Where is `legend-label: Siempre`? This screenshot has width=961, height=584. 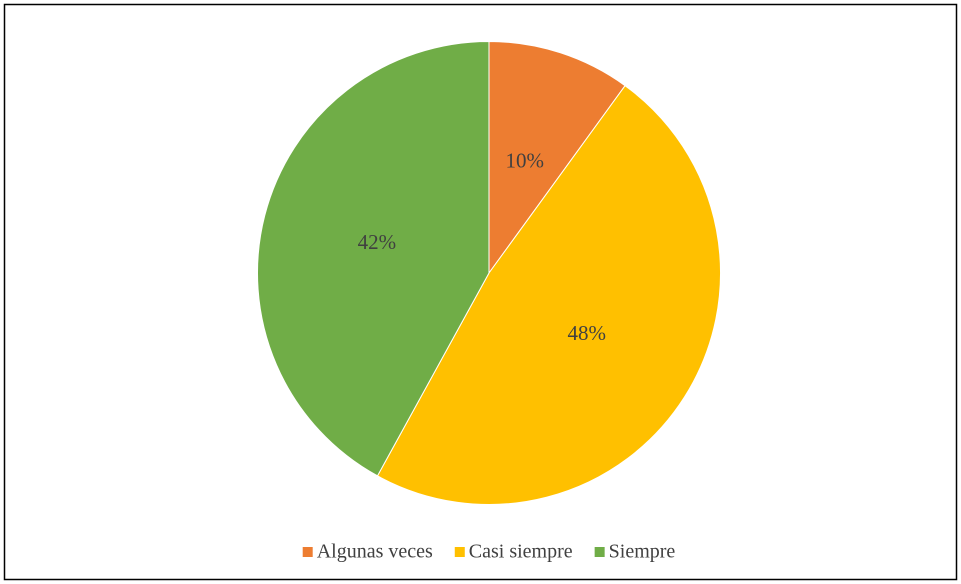 legend-label: Siempre is located at coordinates (642, 552).